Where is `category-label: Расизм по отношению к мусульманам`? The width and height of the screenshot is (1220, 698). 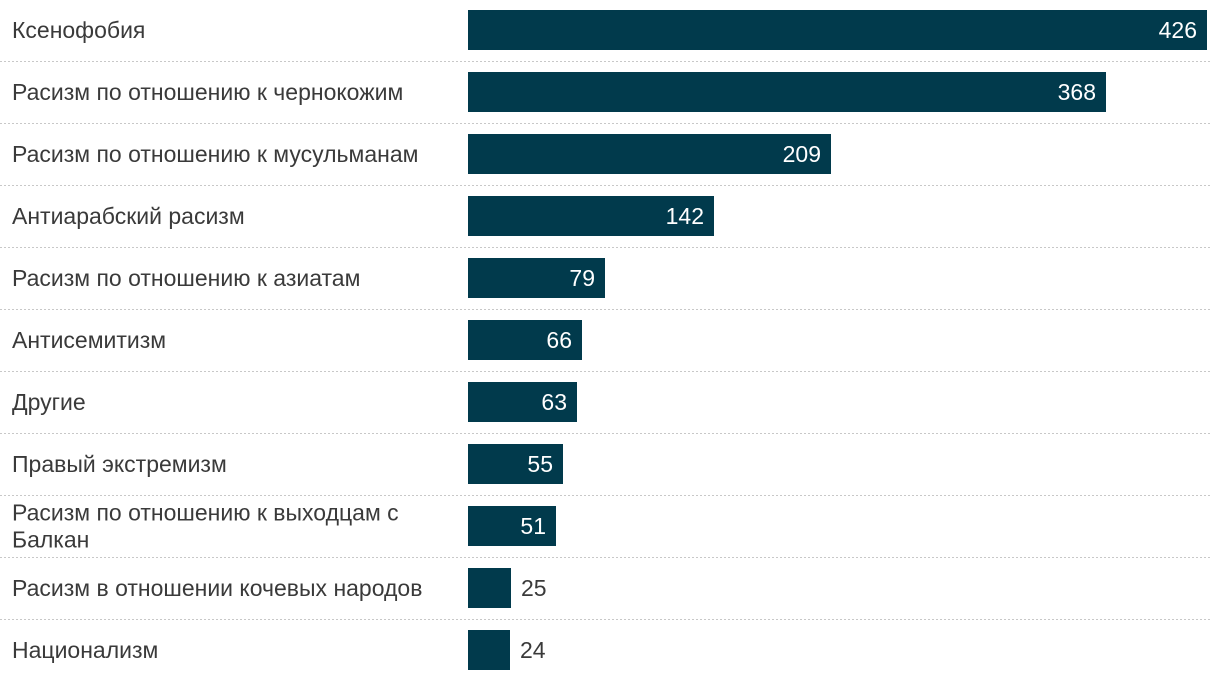 category-label: Расизм по отношению к мусульманам is located at coordinates (215, 154).